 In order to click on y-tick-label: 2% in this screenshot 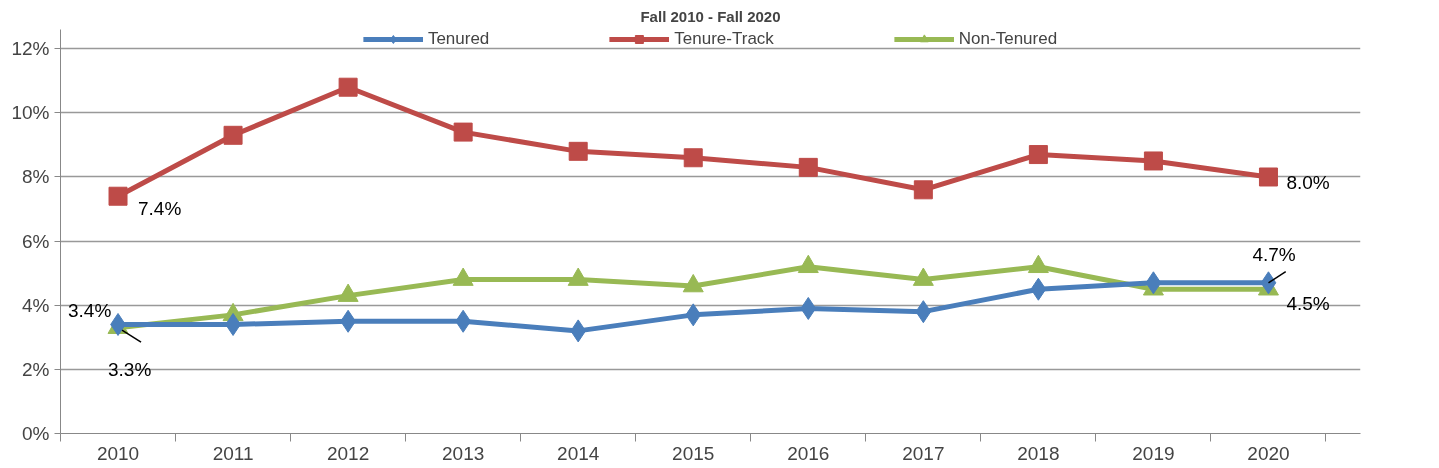, I will do `click(36, 369)`.